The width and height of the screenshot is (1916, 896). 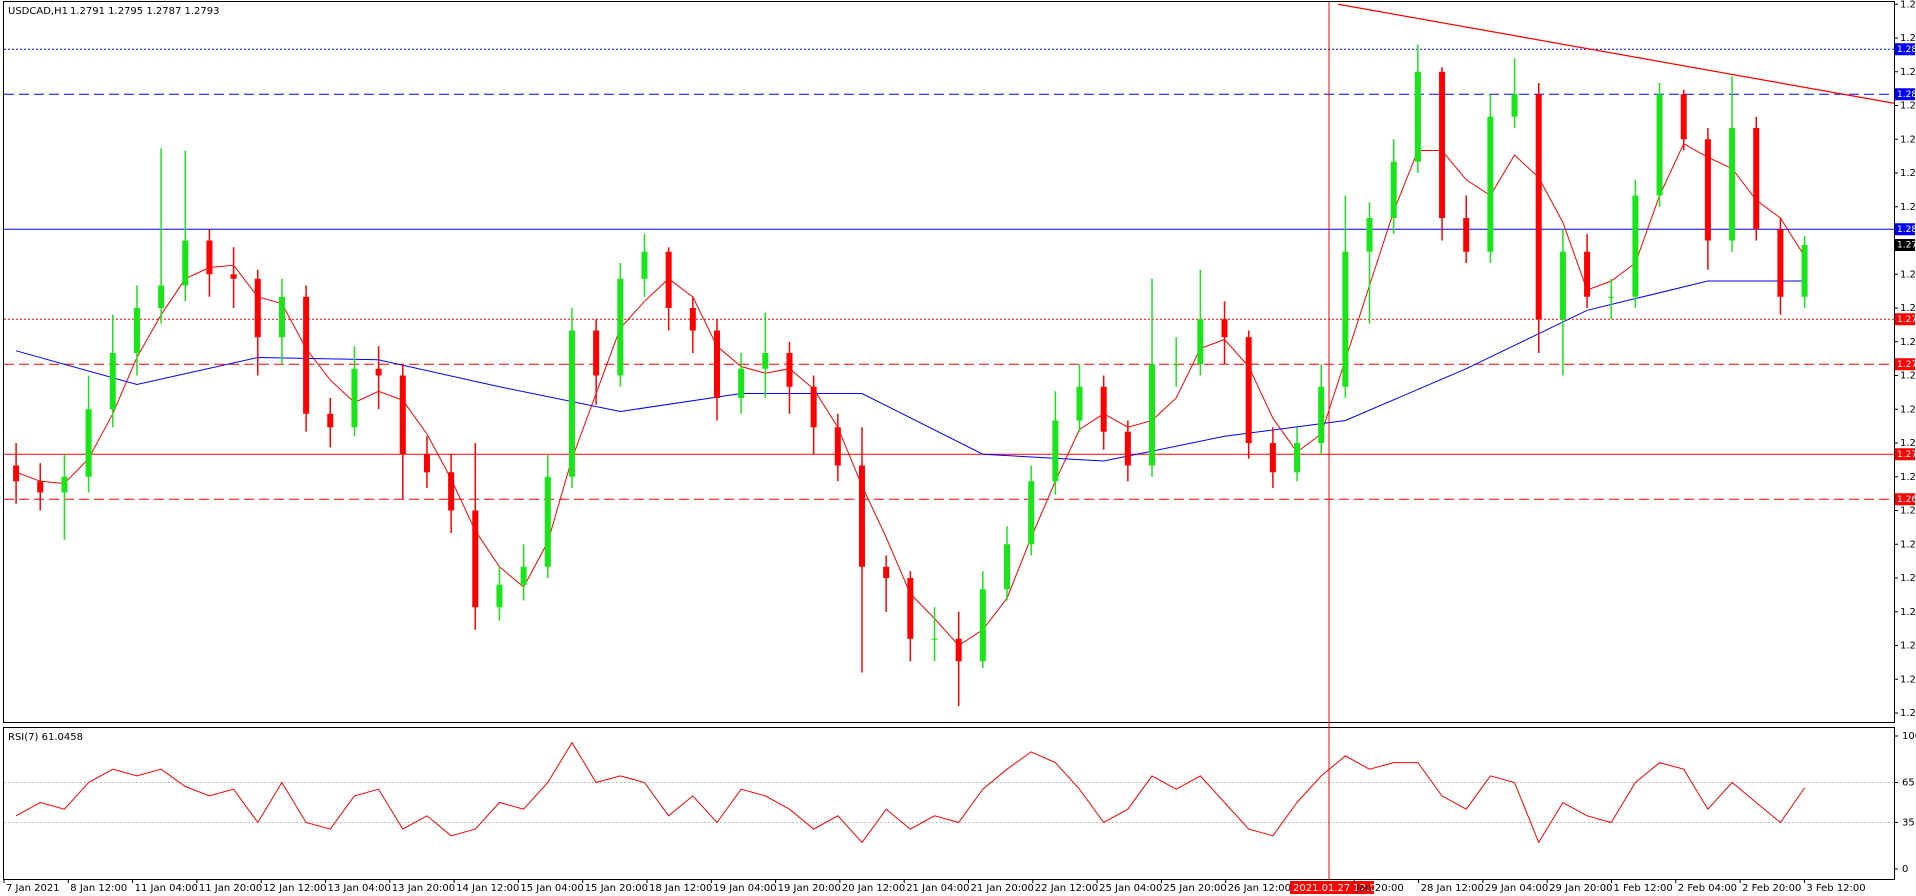 What do you see at coordinates (1906, 455) in the screenshot?
I see `level-label: 1.2700` at bounding box center [1906, 455].